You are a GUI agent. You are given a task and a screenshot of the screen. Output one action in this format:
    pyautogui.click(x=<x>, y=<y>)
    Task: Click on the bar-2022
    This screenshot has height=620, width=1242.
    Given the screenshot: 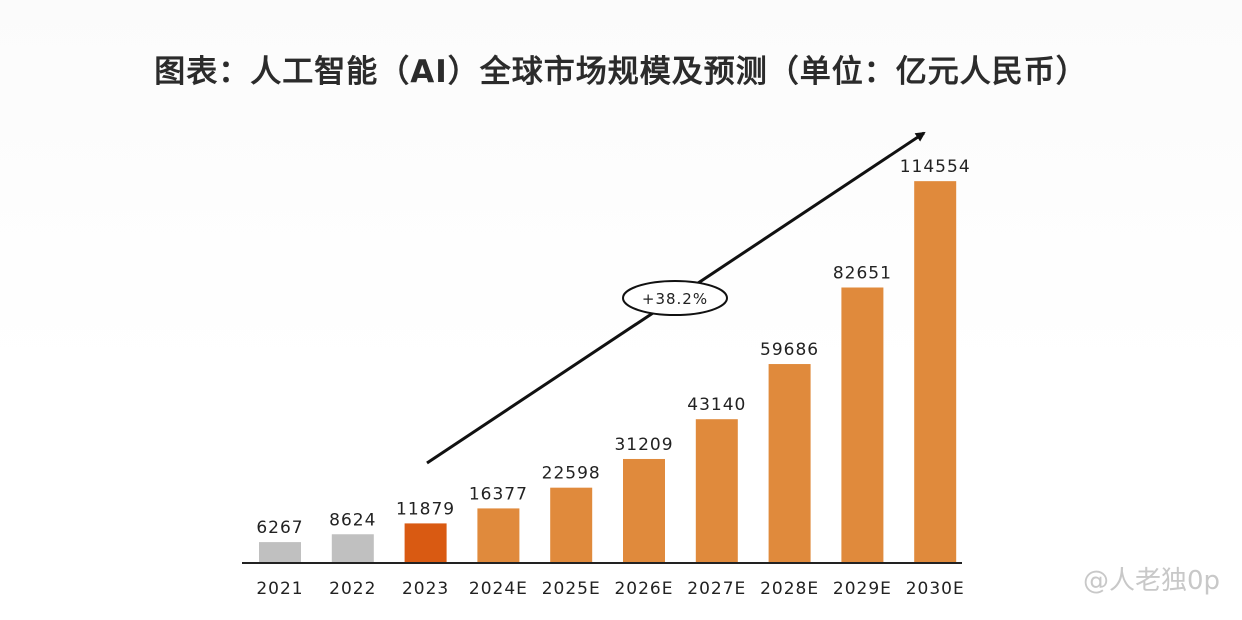 What is the action you would take?
    pyautogui.click(x=352, y=548)
    